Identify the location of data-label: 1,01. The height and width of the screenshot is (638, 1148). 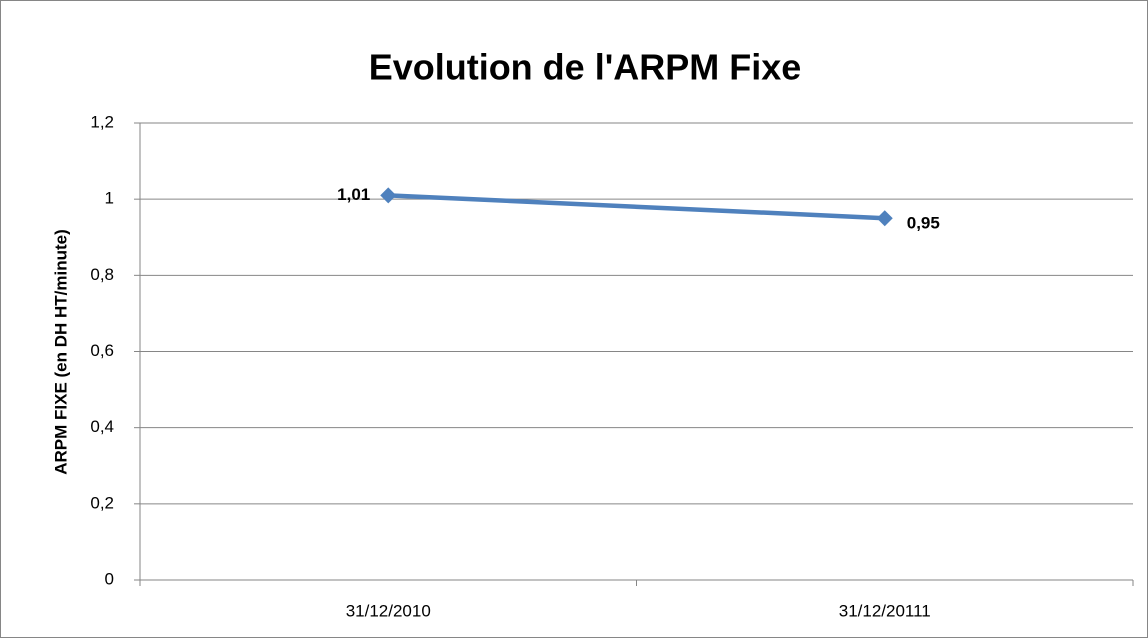
(353, 194).